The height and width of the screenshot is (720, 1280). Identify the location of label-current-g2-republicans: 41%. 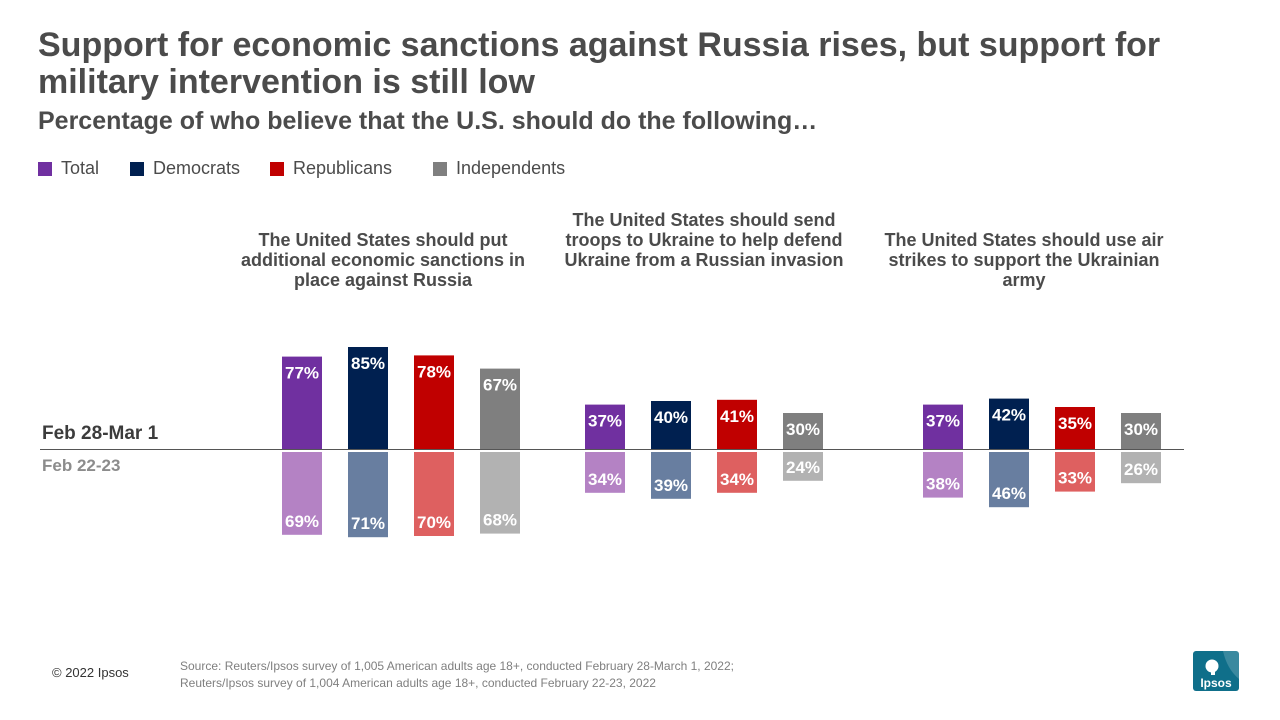
(737, 416).